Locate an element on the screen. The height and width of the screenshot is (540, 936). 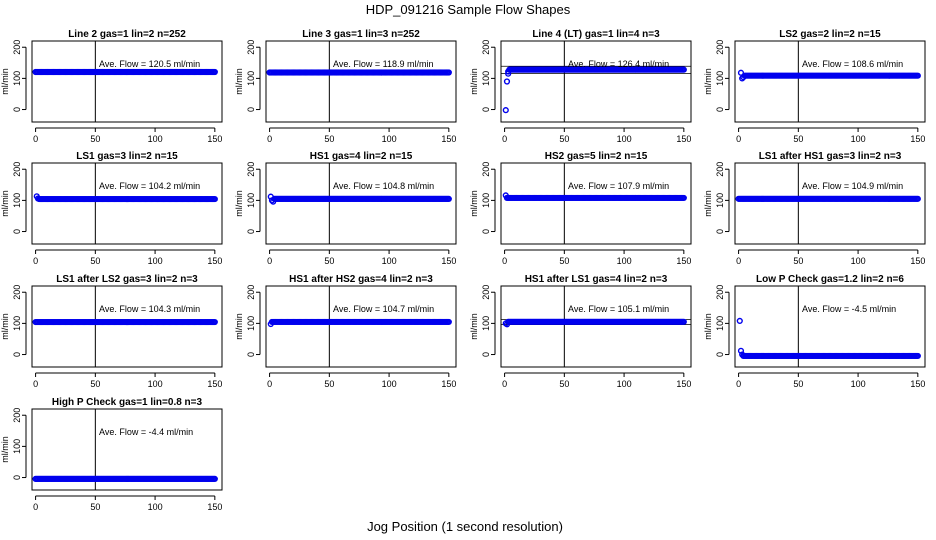
average-flow-annotation: Ave. Flow = 104.9 ml/min is located at coordinates (852, 186).